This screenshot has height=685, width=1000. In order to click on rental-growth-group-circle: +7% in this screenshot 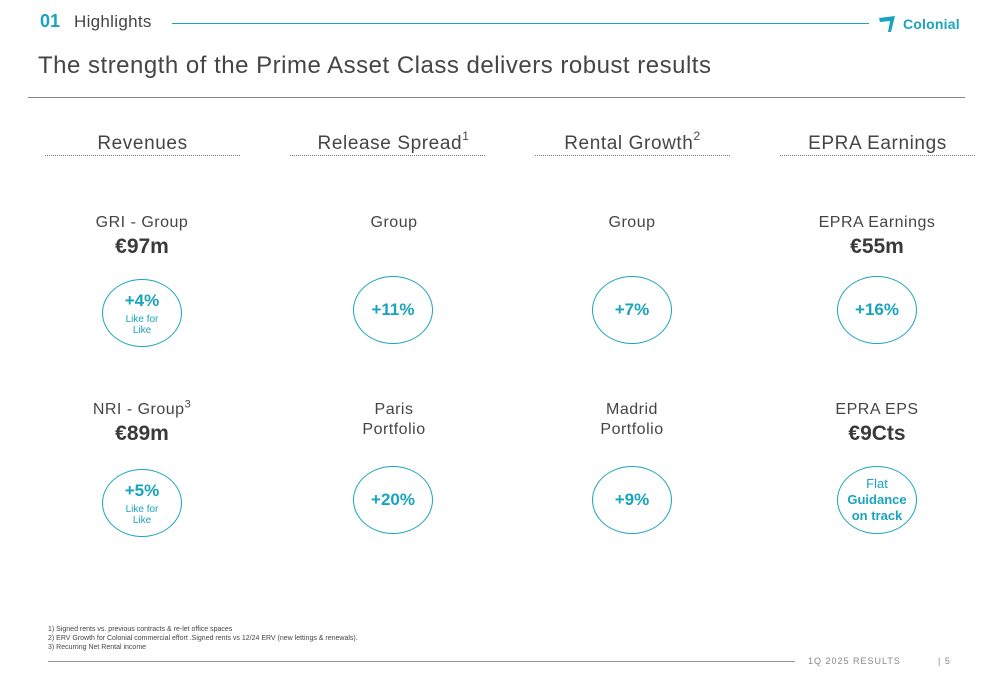, I will do `click(632, 310)`.